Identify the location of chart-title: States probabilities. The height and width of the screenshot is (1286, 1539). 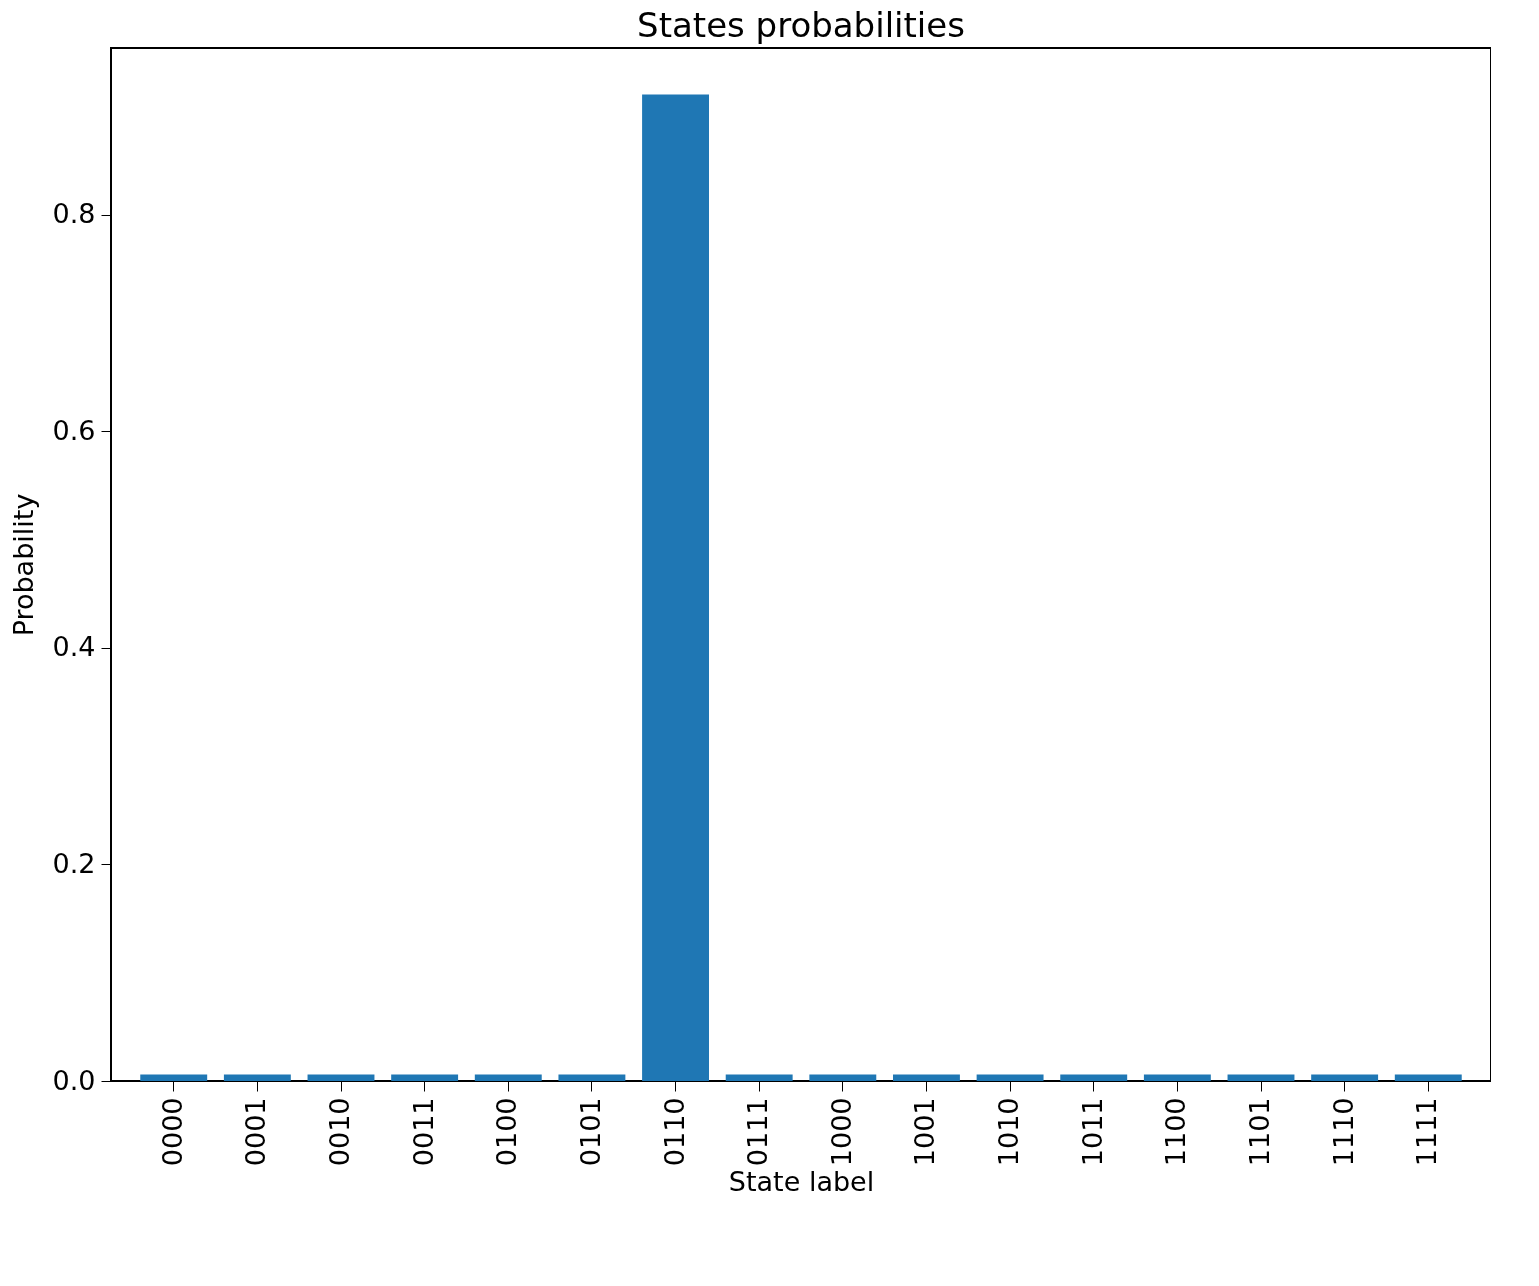
(801, 25).